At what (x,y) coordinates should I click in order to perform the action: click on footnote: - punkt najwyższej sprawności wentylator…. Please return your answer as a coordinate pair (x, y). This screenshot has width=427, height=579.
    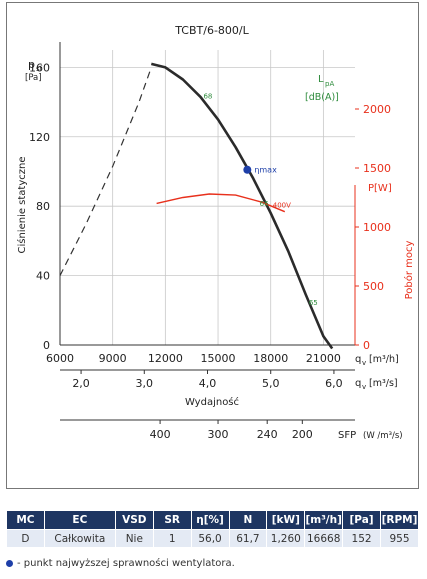
    Looking at the image, I should click on (120, 563).